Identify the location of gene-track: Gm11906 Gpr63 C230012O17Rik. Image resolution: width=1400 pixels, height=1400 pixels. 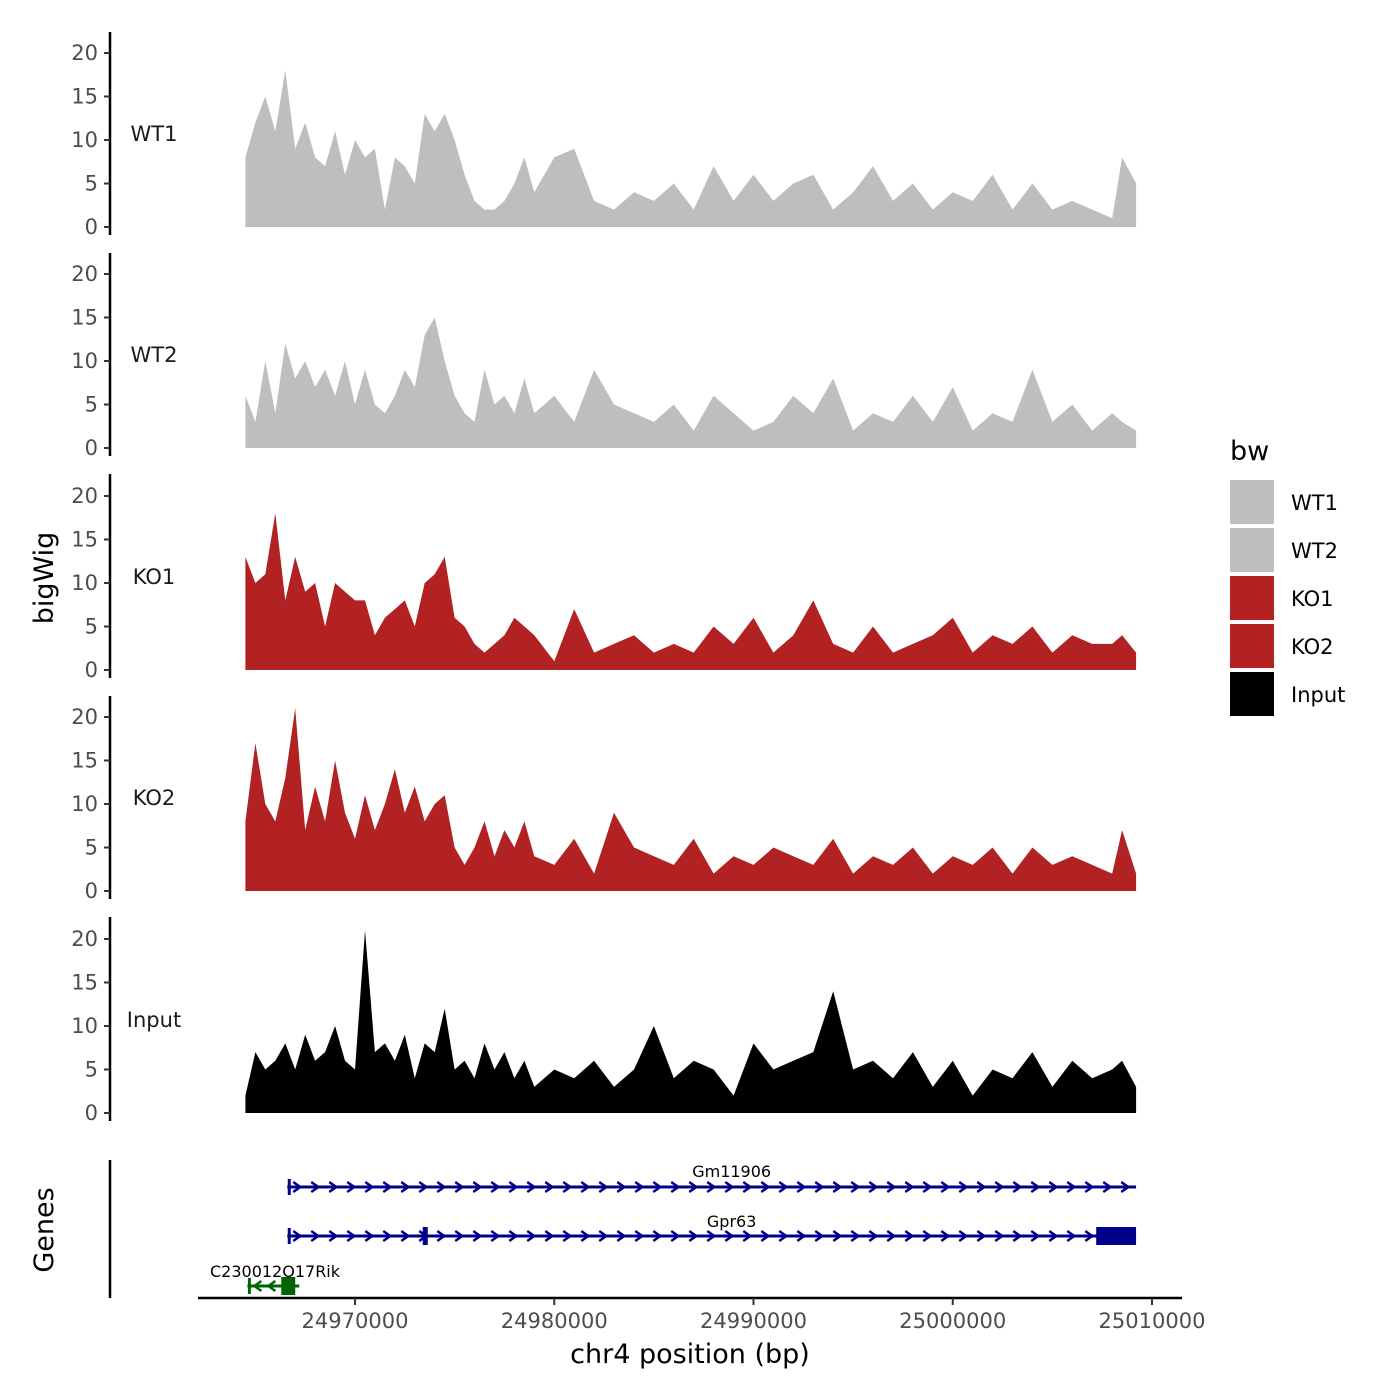
(622, 1229).